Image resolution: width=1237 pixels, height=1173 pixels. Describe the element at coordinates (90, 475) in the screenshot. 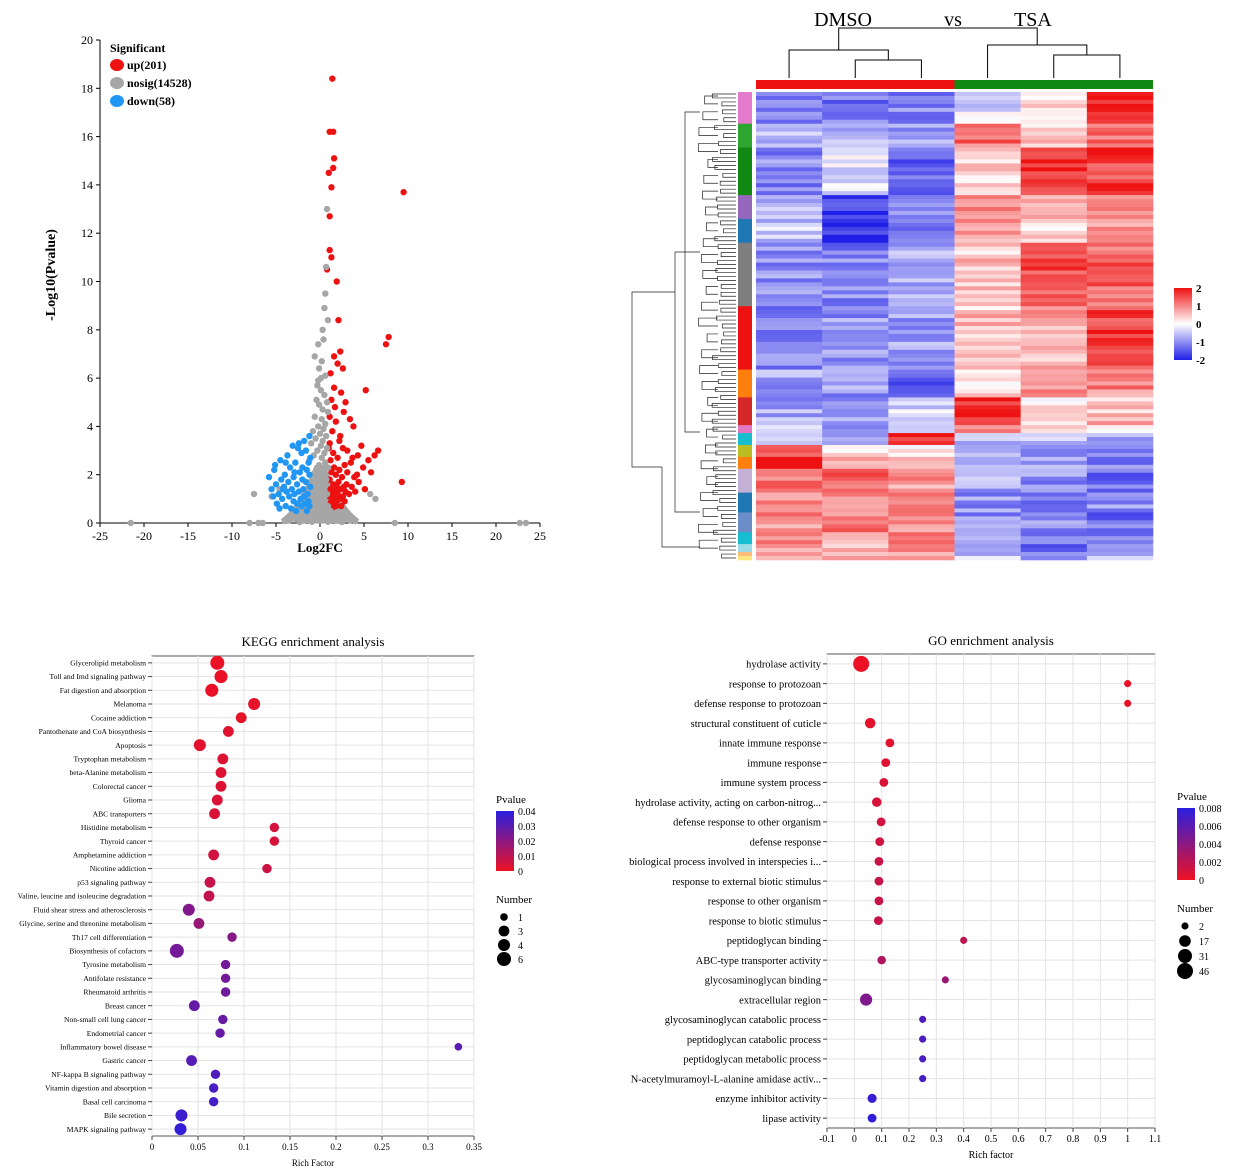

I see `y-tick-label: 2` at that location.